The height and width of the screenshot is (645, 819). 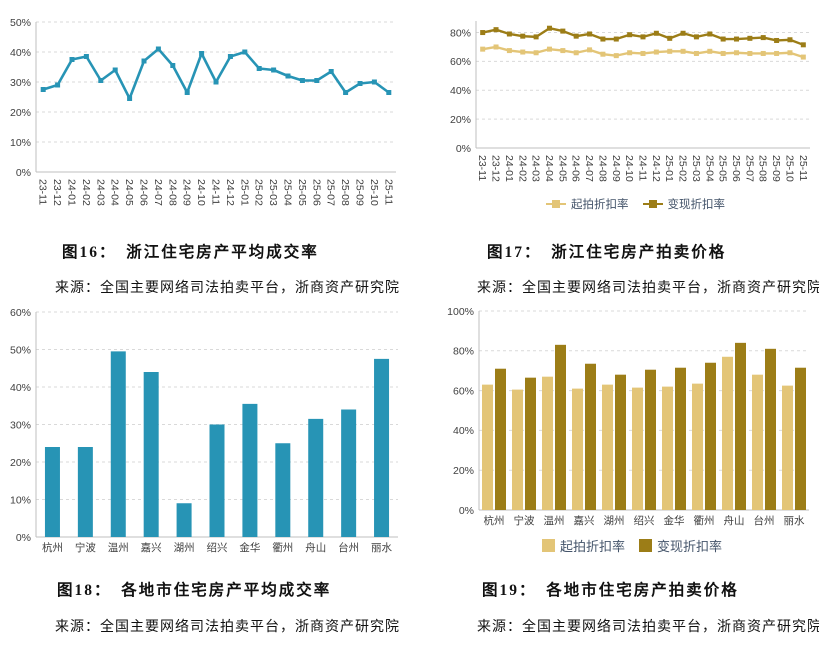 What do you see at coordinates (460, 312) in the screenshot?
I see `svg-text: 100%` at bounding box center [460, 312].